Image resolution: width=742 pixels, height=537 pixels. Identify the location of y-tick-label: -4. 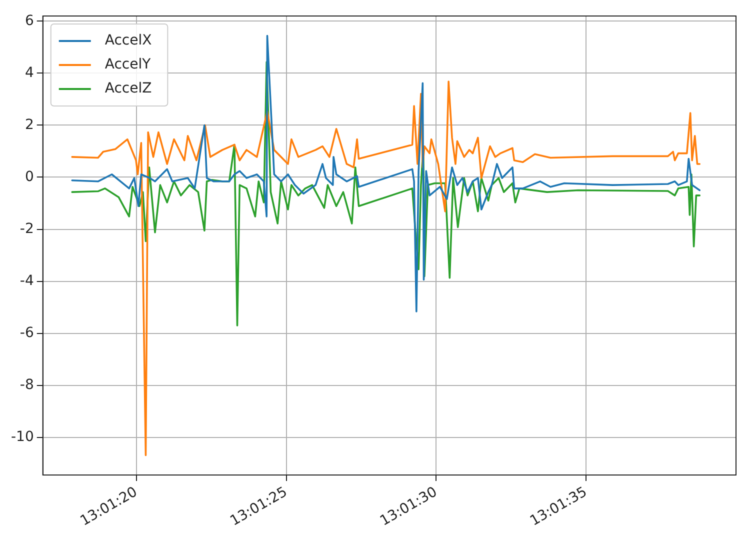
(27, 280).